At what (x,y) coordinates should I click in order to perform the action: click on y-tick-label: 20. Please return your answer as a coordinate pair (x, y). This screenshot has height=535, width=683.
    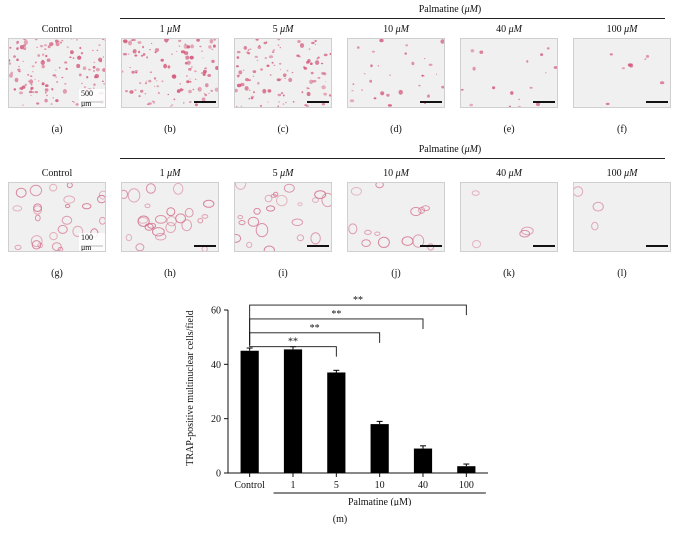
    Looking at the image, I should click on (216, 419).